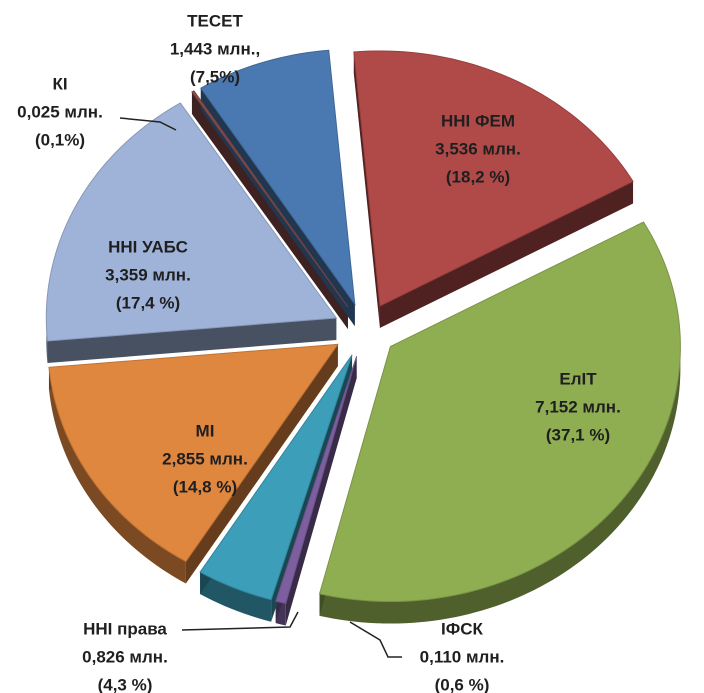  What do you see at coordinates (578, 406) in the screenshot?
I see `value-label: 7,152 млн.` at bounding box center [578, 406].